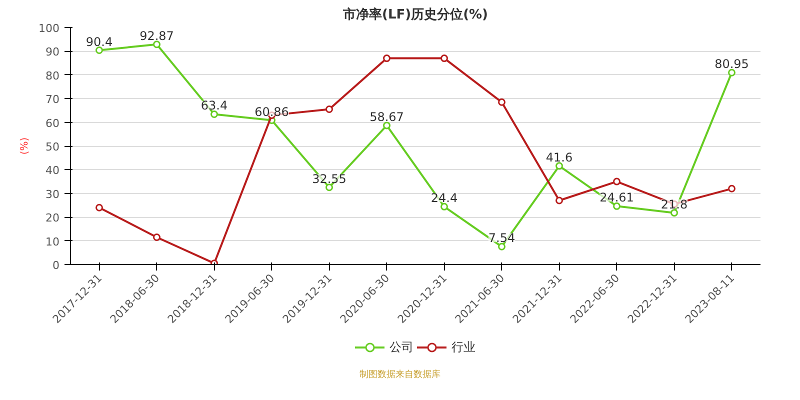 This screenshot has height=400, width=800. Describe the element at coordinates (99, 41) in the screenshot. I see `data-label: 90.4` at that location.